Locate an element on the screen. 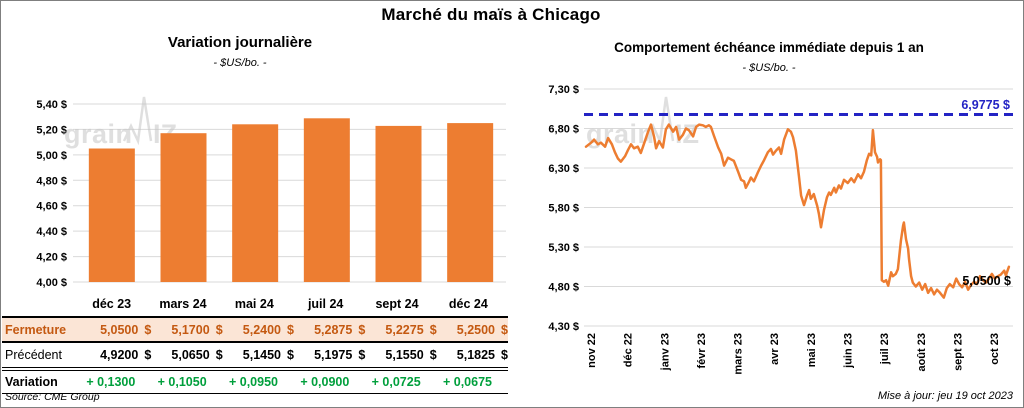 The width and height of the screenshot is (1024, 408). price-cell: 5,0500 $ is located at coordinates (115, 330).